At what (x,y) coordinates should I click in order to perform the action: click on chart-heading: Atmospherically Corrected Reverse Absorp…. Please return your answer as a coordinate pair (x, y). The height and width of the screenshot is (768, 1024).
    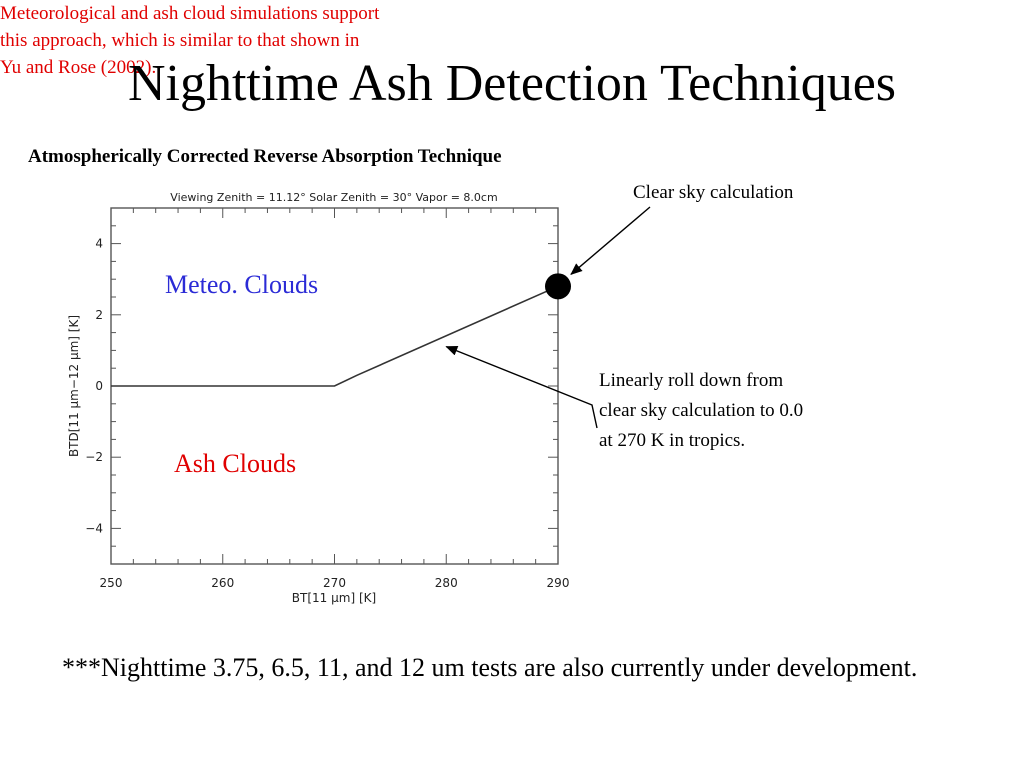
    Looking at the image, I should click on (265, 156).